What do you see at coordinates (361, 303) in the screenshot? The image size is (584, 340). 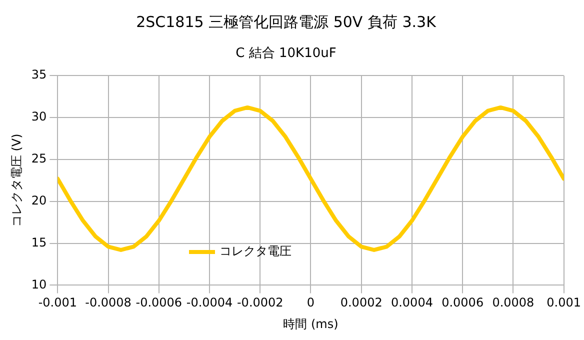 I see `x-tick-label: 0.0002` at bounding box center [361, 303].